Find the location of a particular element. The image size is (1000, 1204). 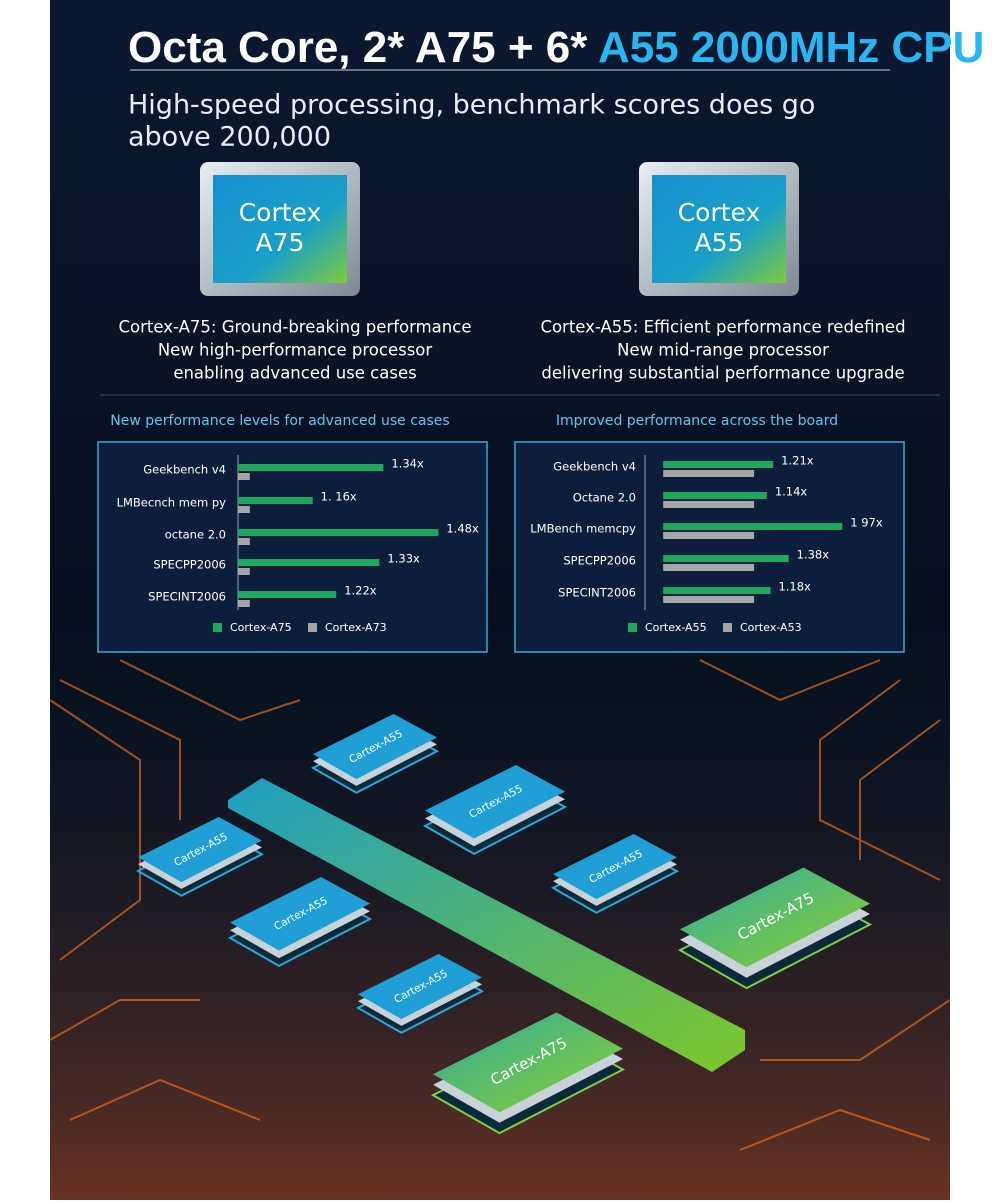

subtitle-line: above 200,000 is located at coordinates (229, 137).